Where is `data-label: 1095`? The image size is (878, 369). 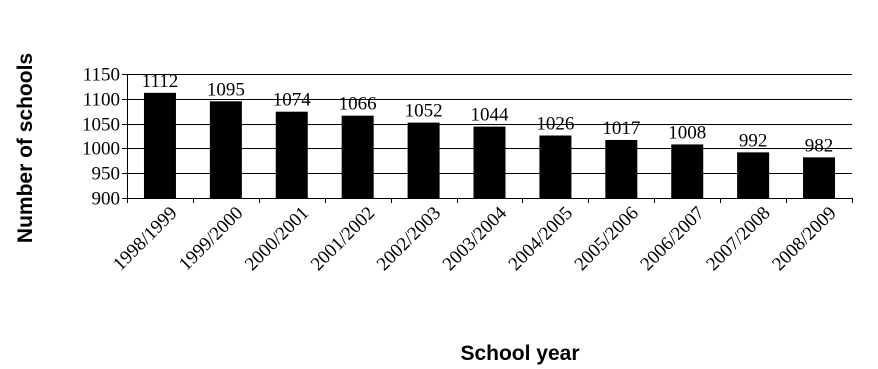 data-label: 1095 is located at coordinates (226, 89).